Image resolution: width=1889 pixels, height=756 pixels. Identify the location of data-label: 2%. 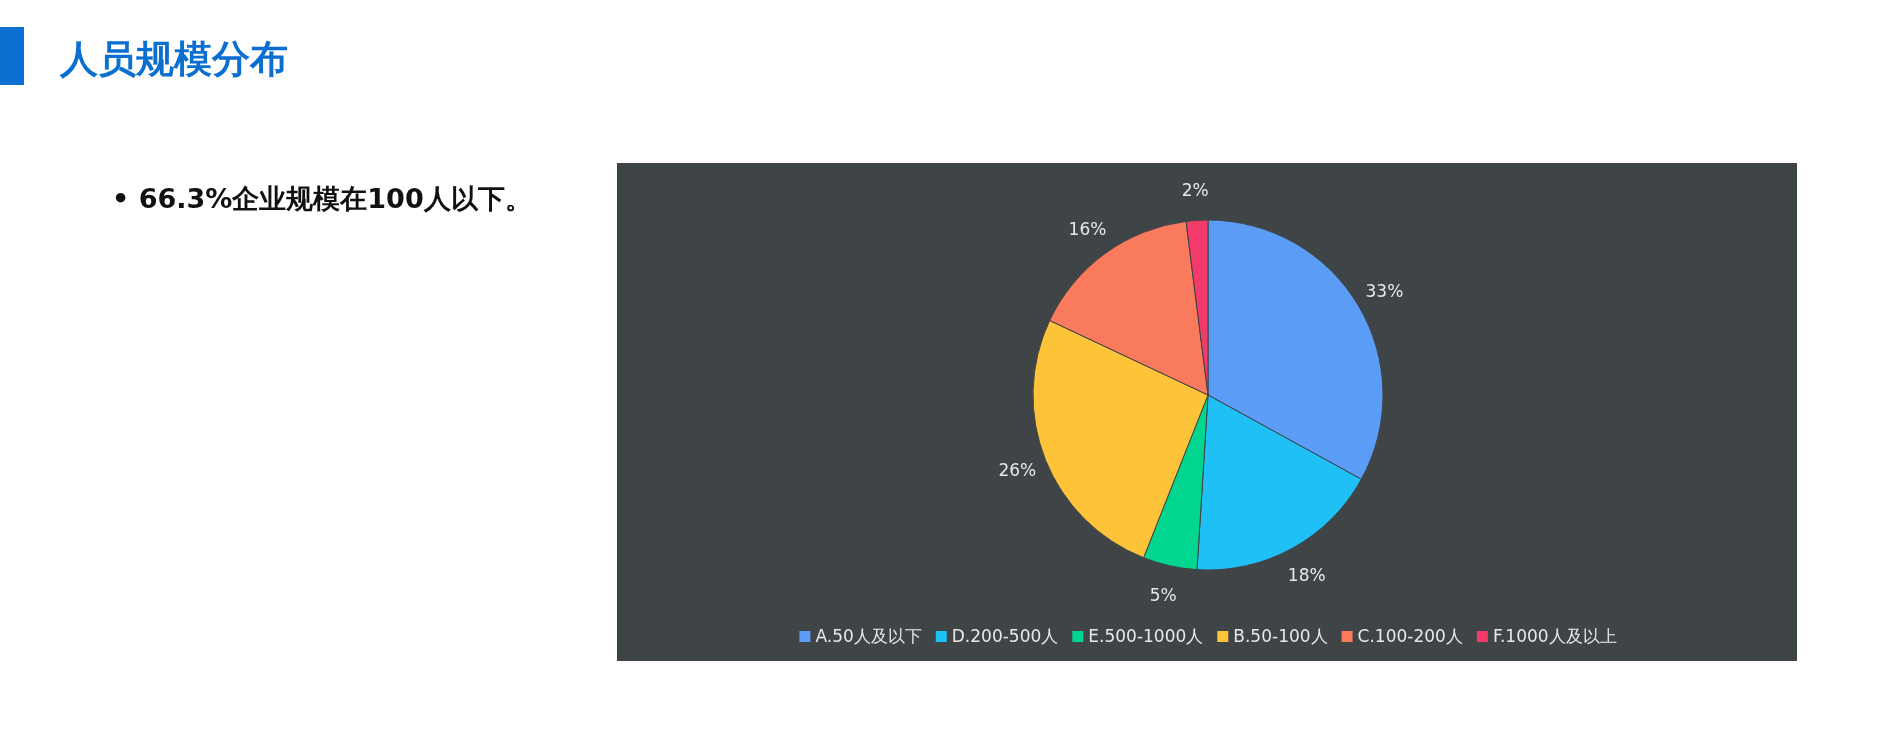
(1195, 190).